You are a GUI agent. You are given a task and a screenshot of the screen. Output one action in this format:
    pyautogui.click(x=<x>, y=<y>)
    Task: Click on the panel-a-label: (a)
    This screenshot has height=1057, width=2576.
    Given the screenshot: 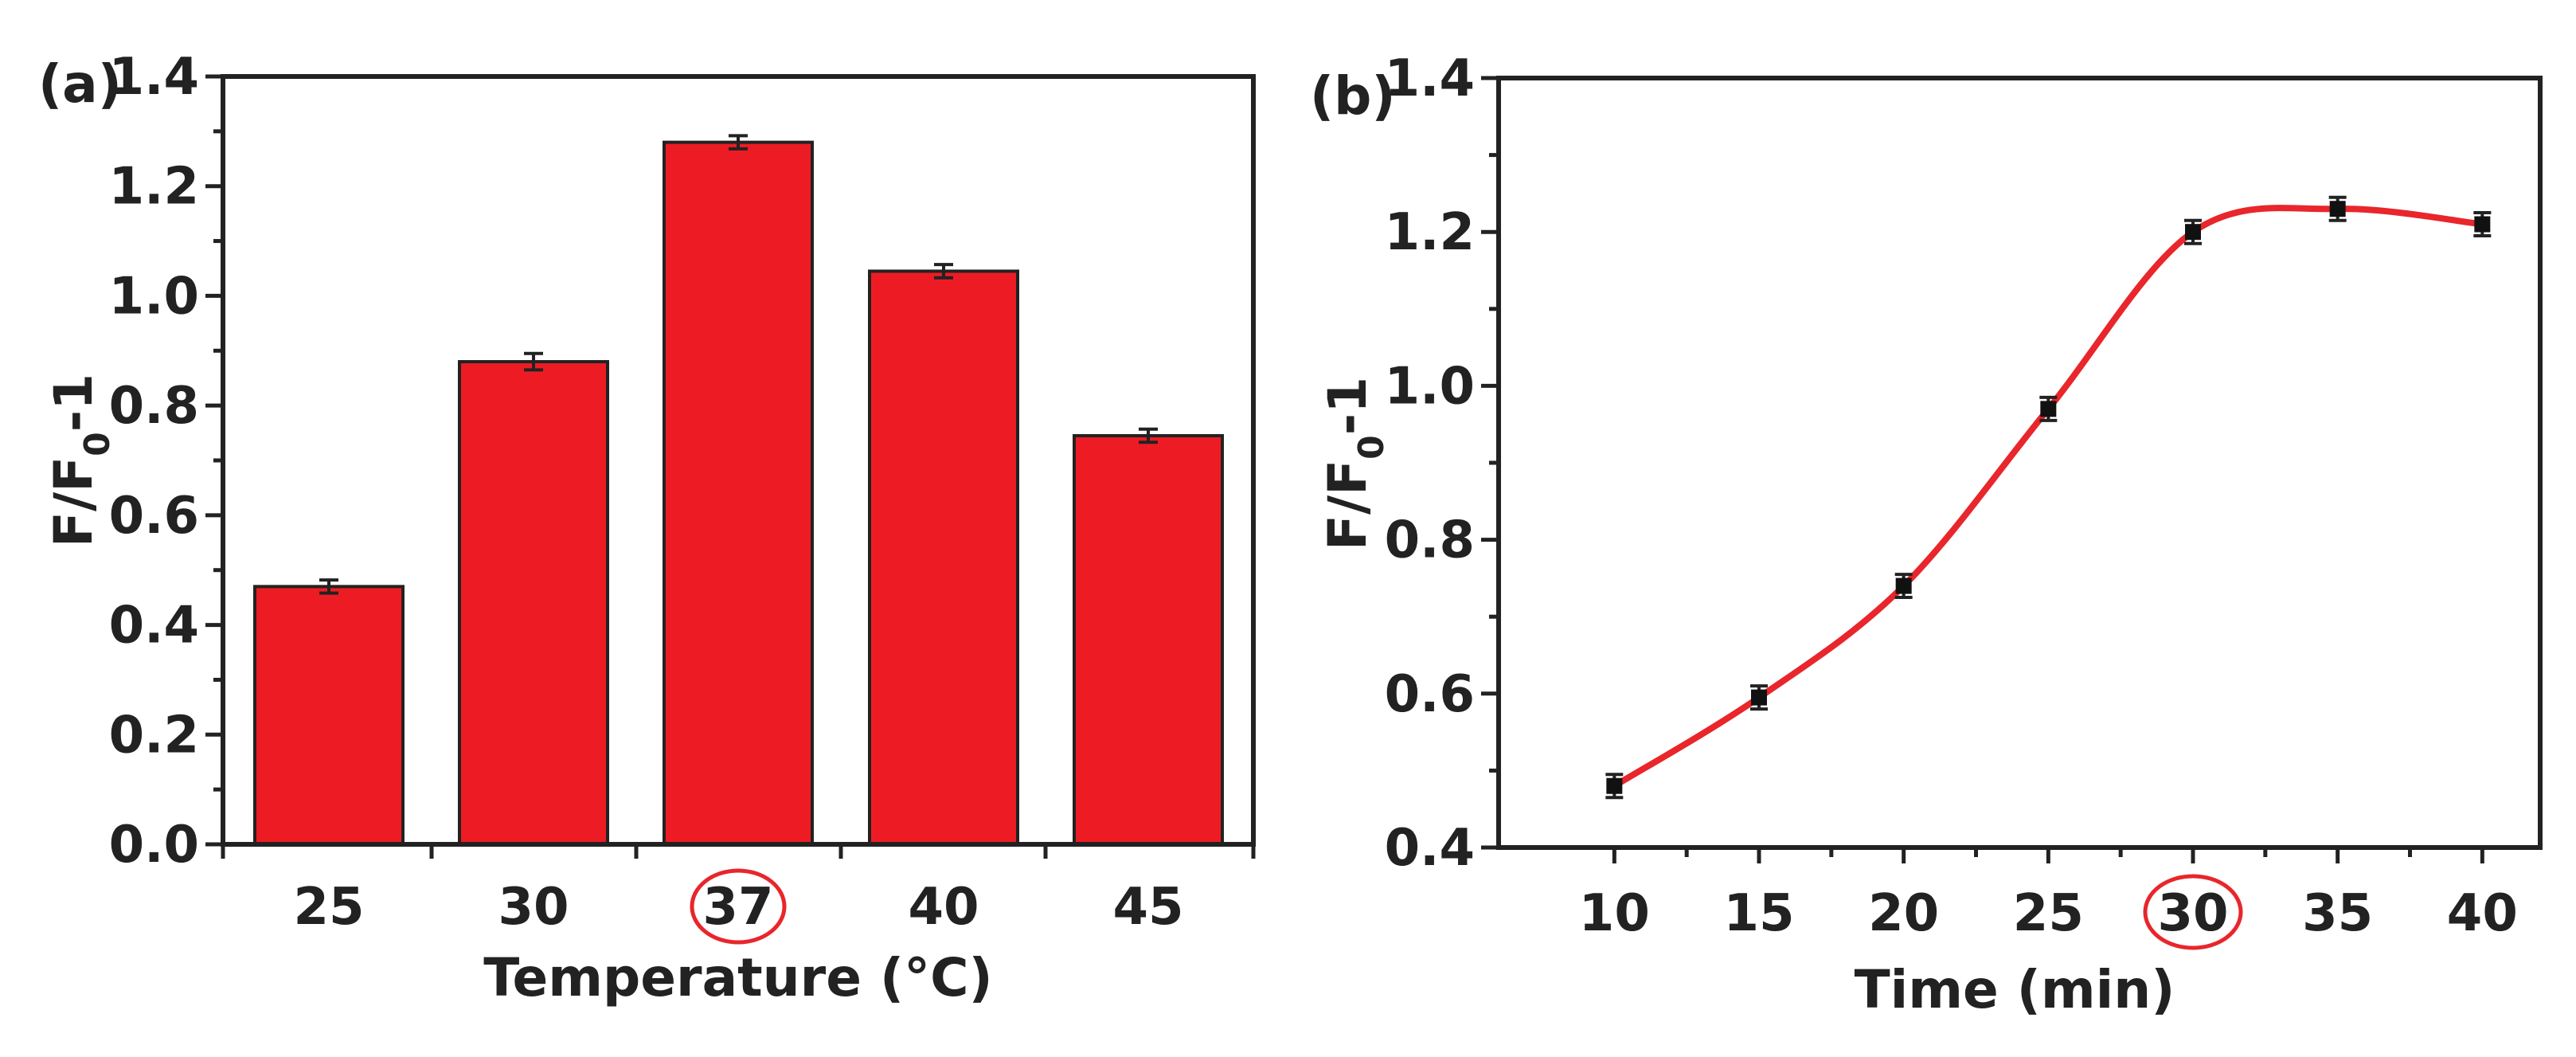 What is the action you would take?
    pyautogui.click(x=80, y=84)
    